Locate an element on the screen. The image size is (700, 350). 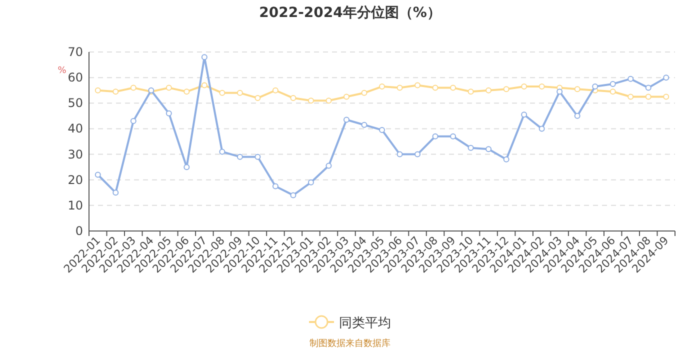
y-tick-label: 50 is located at coordinates (75, 103).